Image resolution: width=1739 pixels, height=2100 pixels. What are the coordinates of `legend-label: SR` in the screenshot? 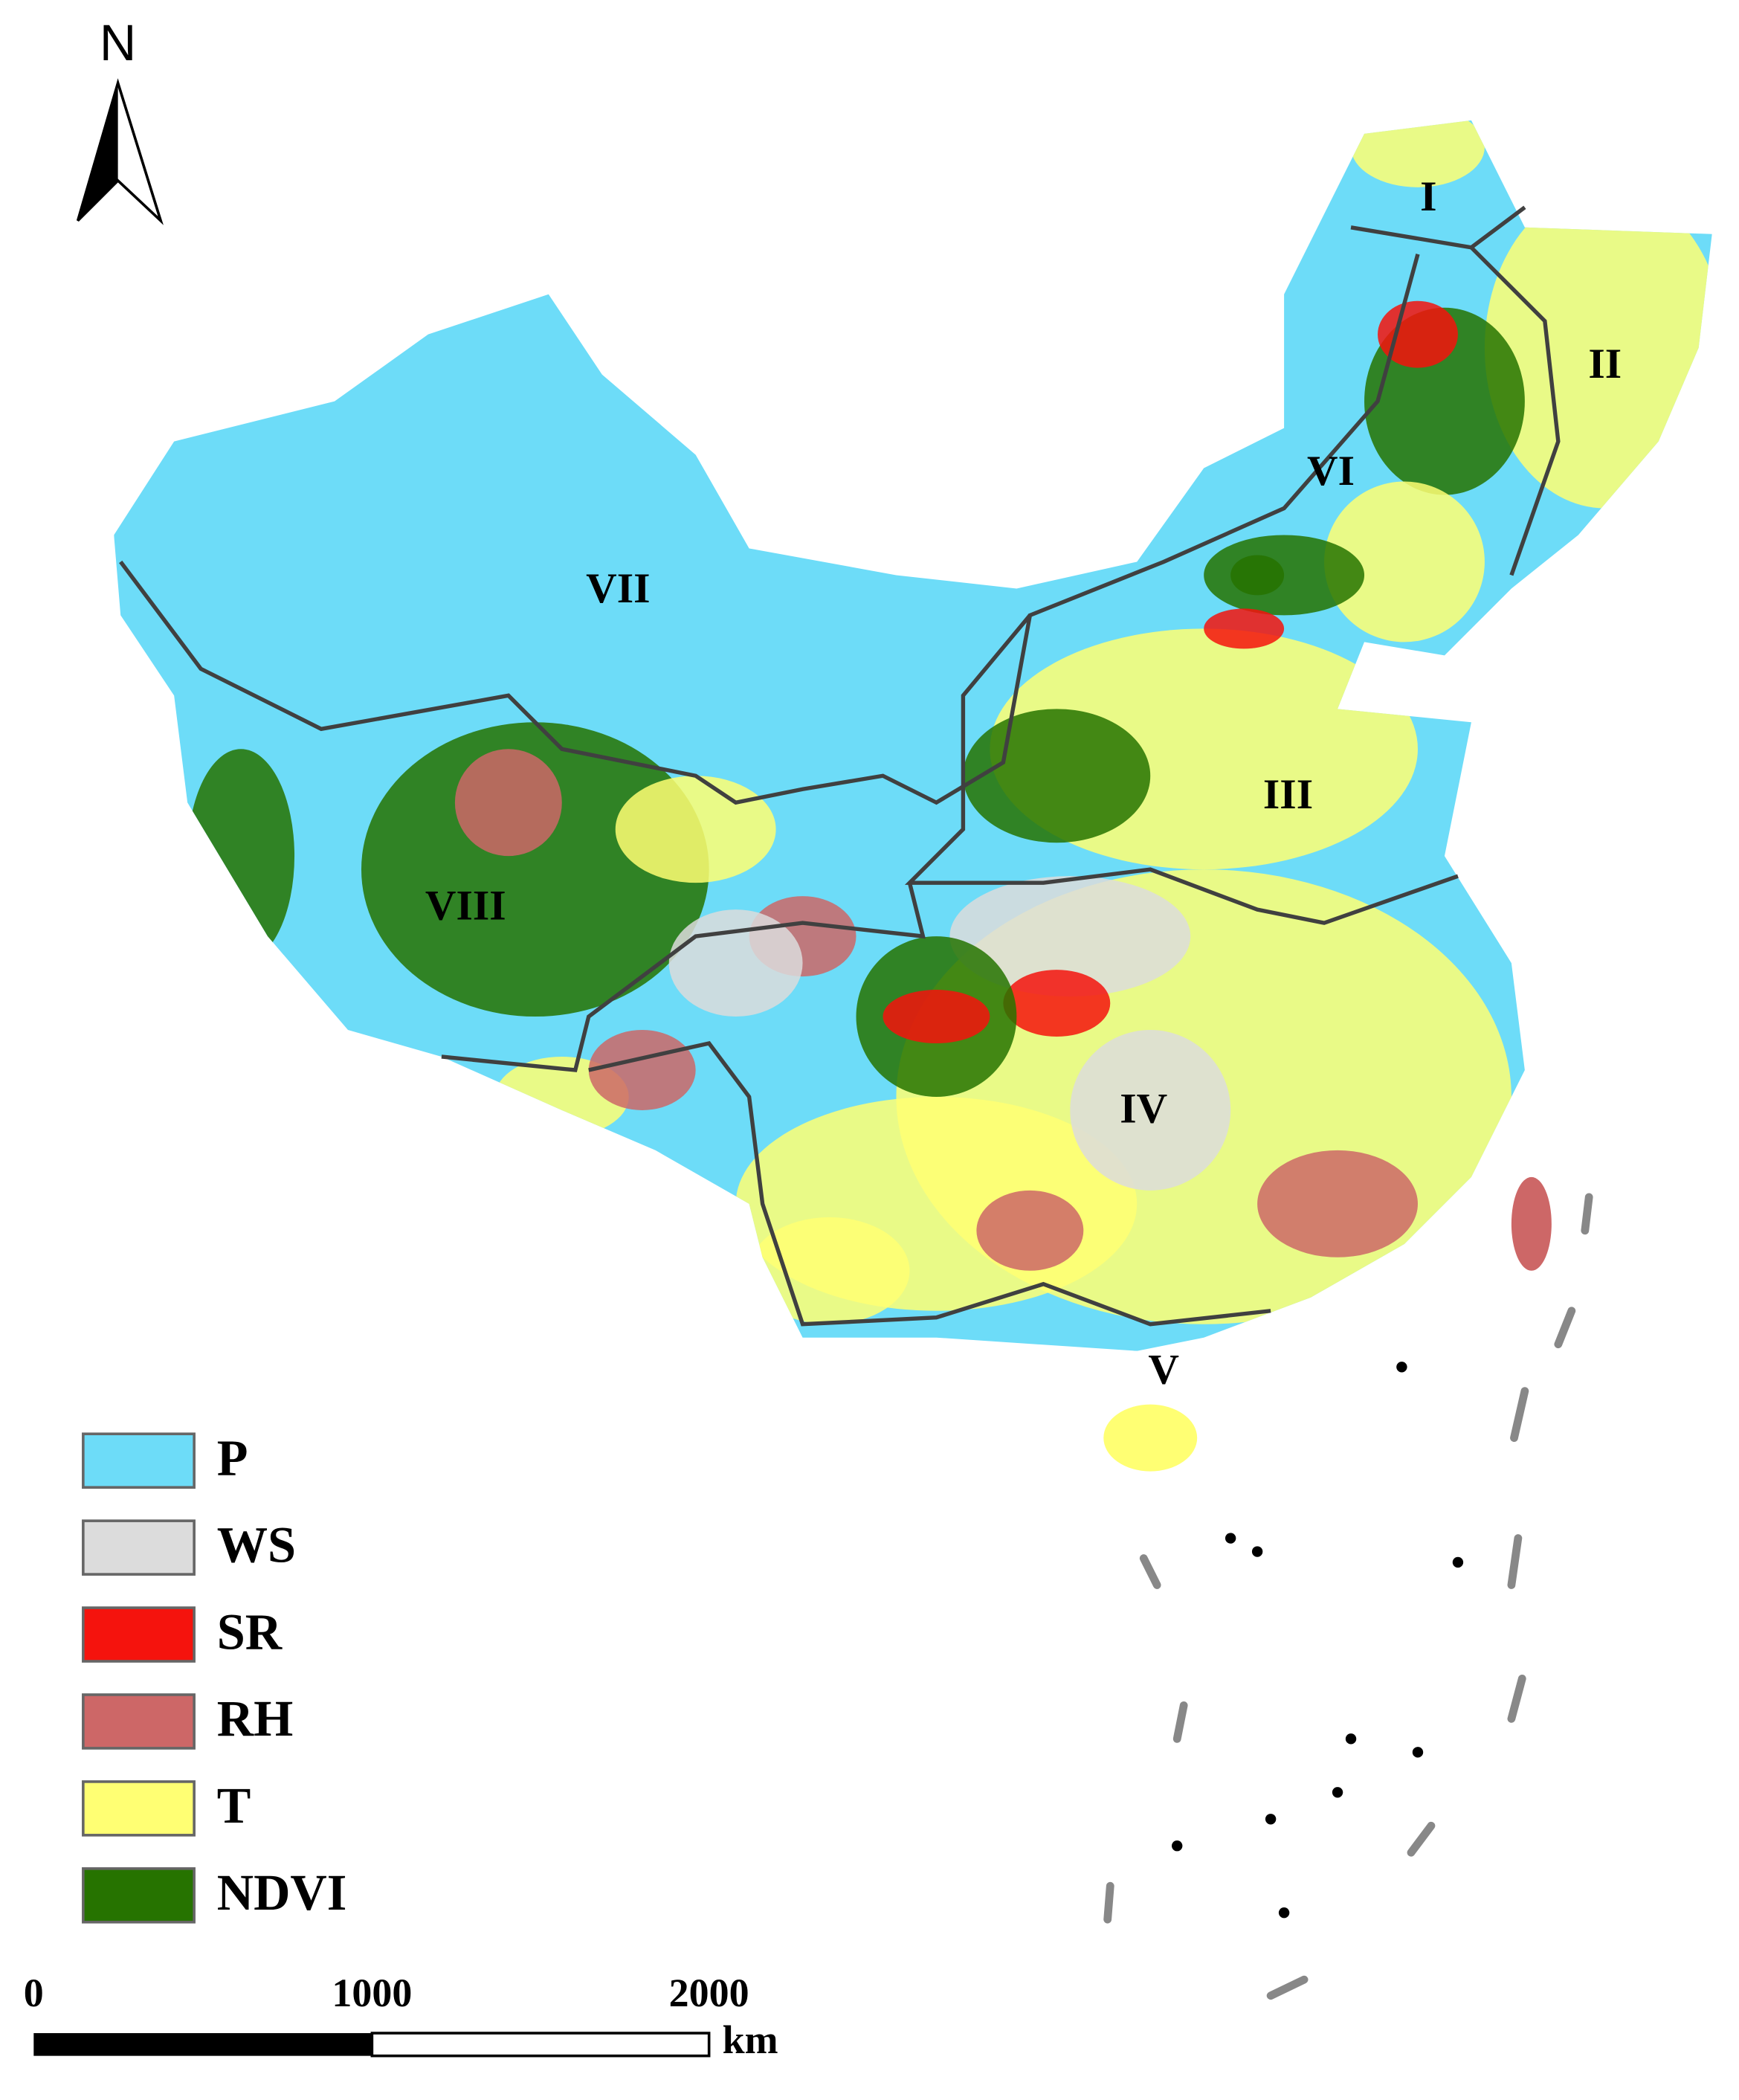 It's located at (250, 1631).